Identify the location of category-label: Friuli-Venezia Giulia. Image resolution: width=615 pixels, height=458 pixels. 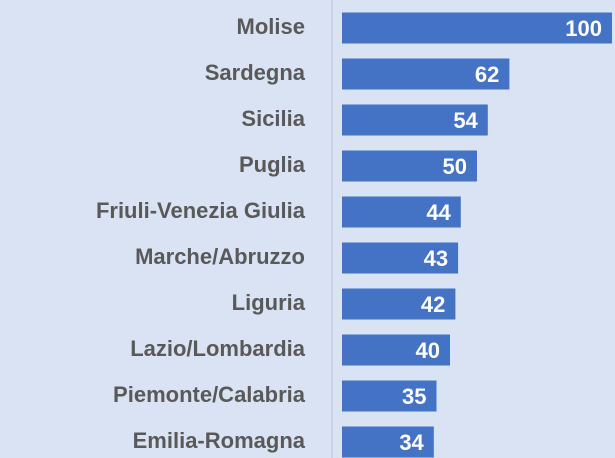
(201, 210).